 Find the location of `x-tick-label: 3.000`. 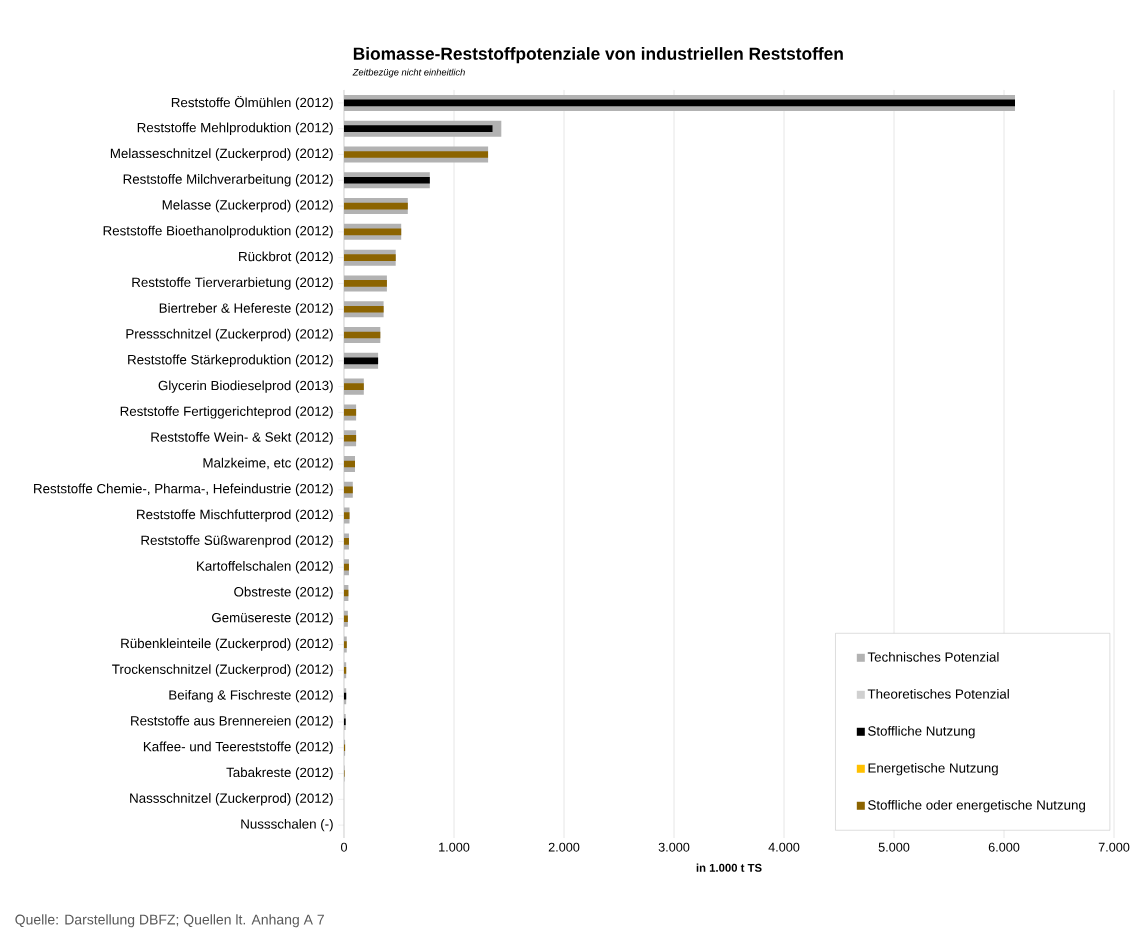

x-tick-label: 3.000 is located at coordinates (674, 847).